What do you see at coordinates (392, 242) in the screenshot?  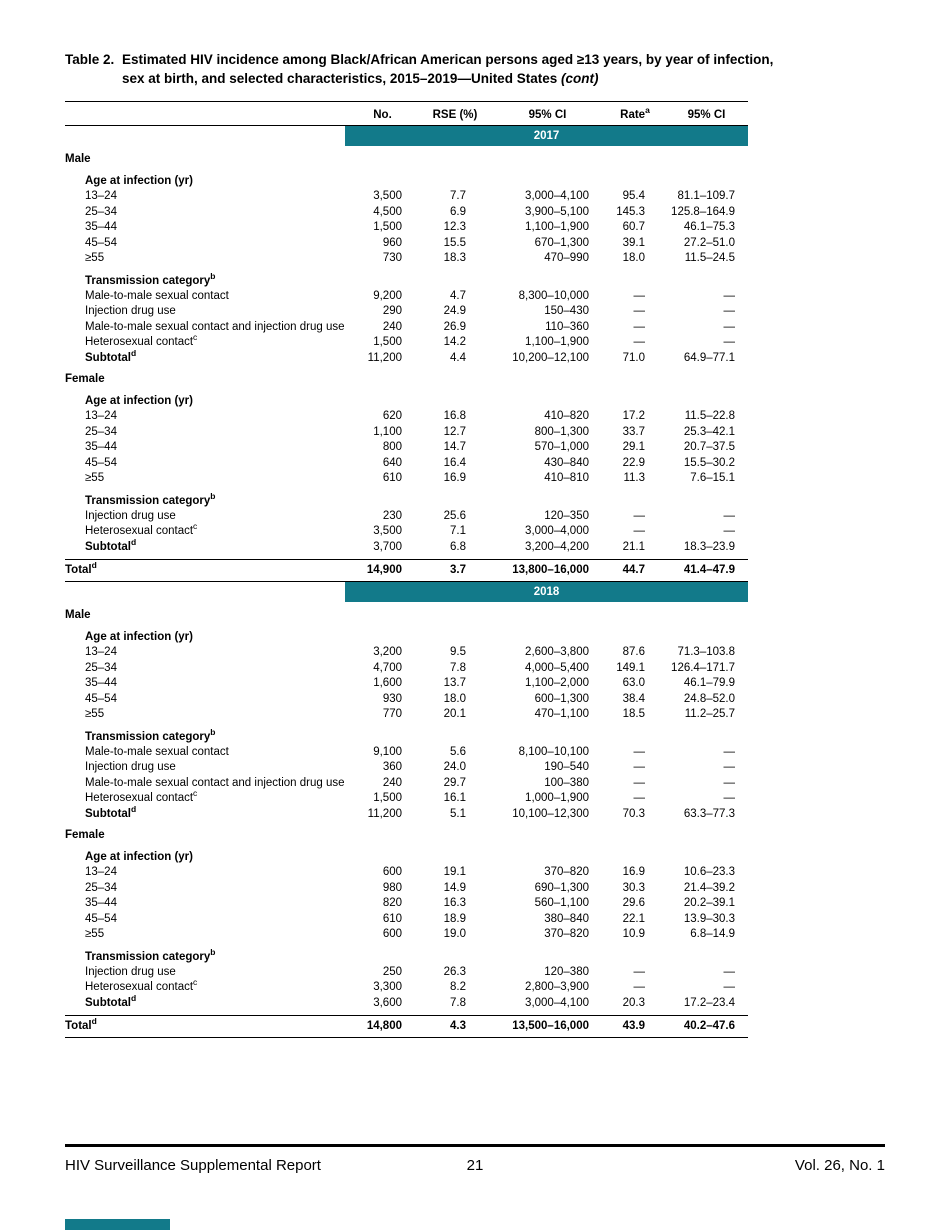 I see `value-cell: 960` at bounding box center [392, 242].